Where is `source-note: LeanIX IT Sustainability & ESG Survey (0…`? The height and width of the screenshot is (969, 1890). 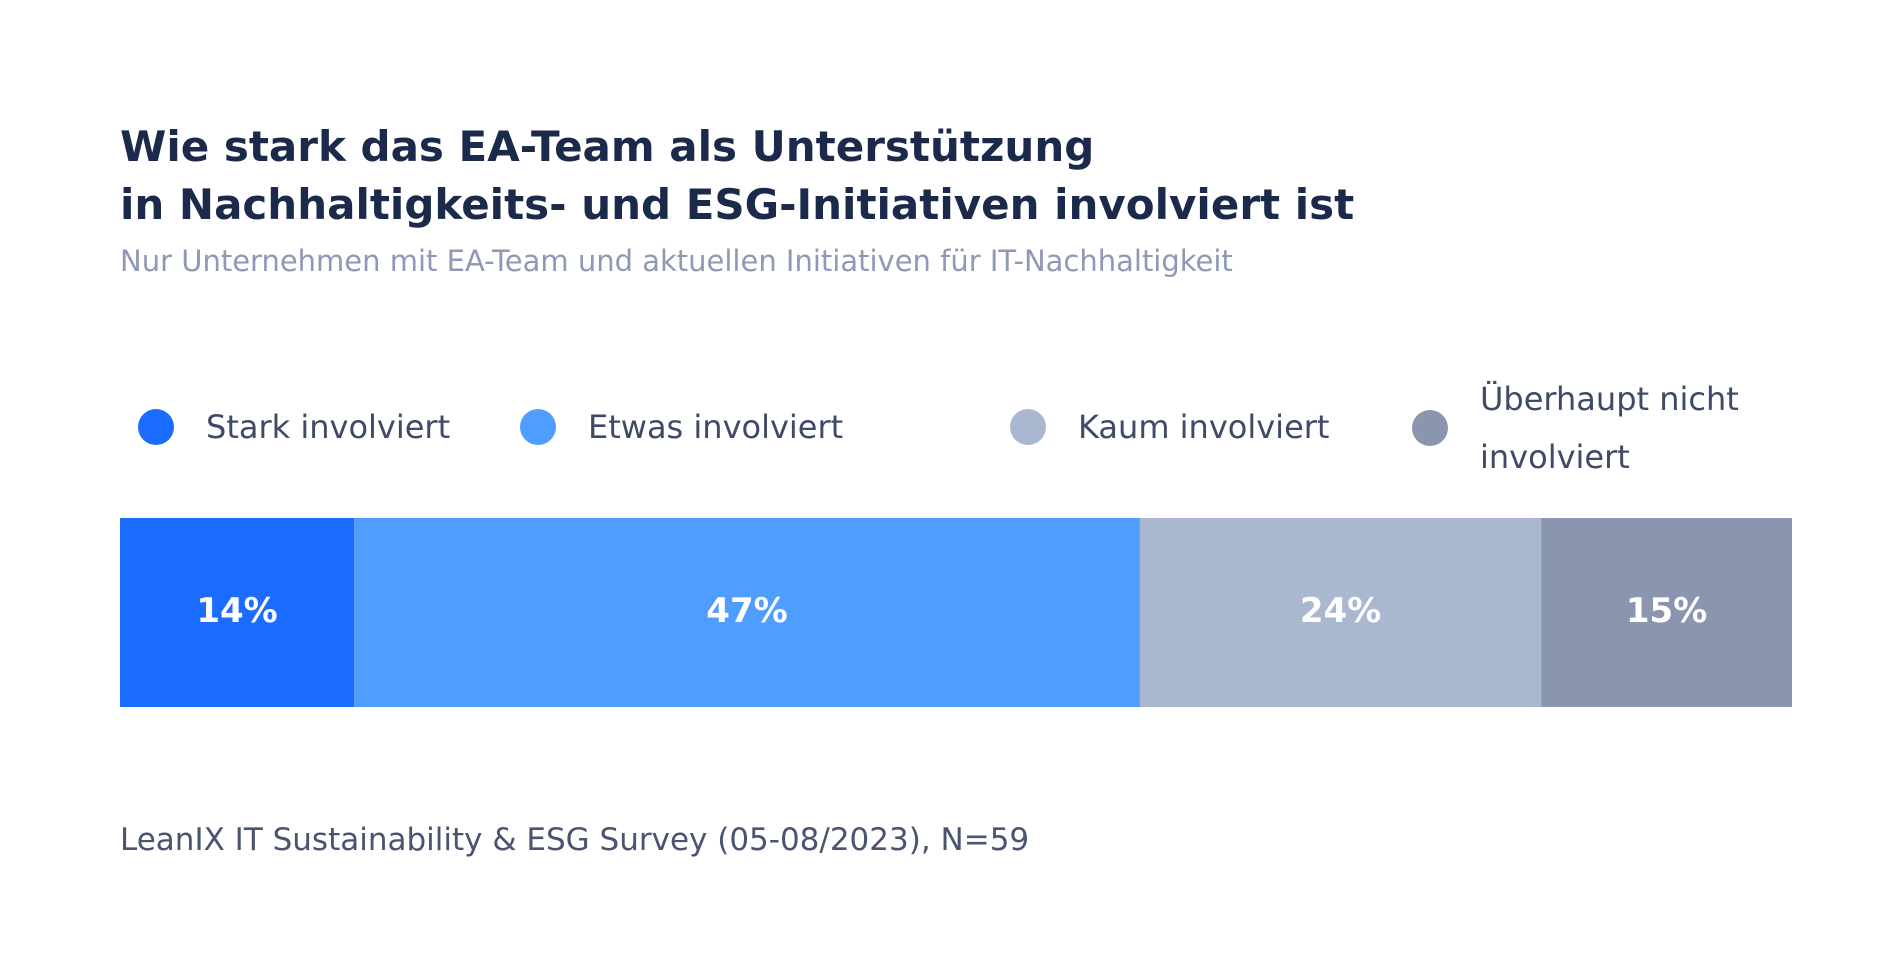 source-note: LeanIX IT Sustainability & ESG Survey (0… is located at coordinates (575, 840).